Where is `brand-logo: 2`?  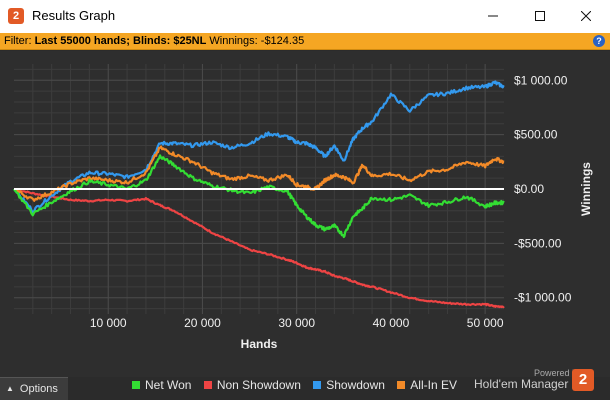
brand-logo: 2 is located at coordinates (583, 380).